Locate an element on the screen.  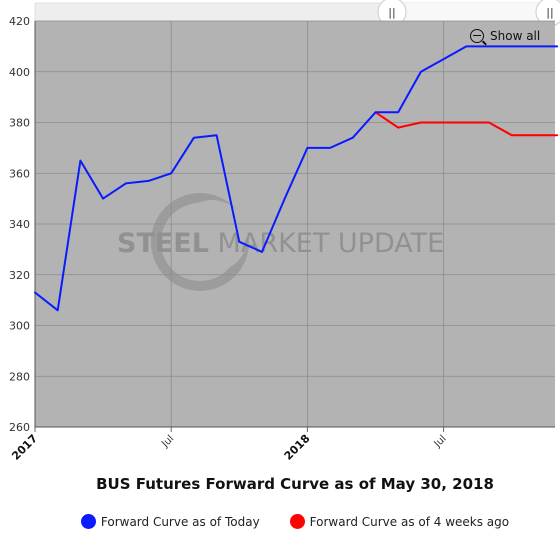
svg-text: STEEL MARKET UPDATE is located at coordinates (280, 243).